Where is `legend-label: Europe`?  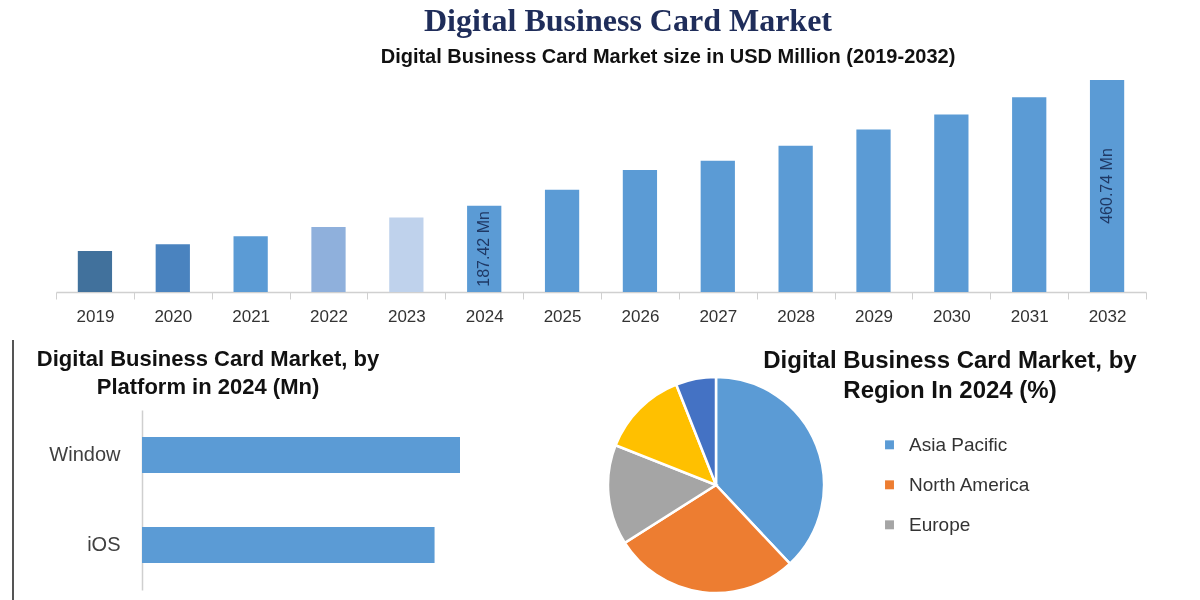
legend-label: Europe is located at coordinates (940, 524).